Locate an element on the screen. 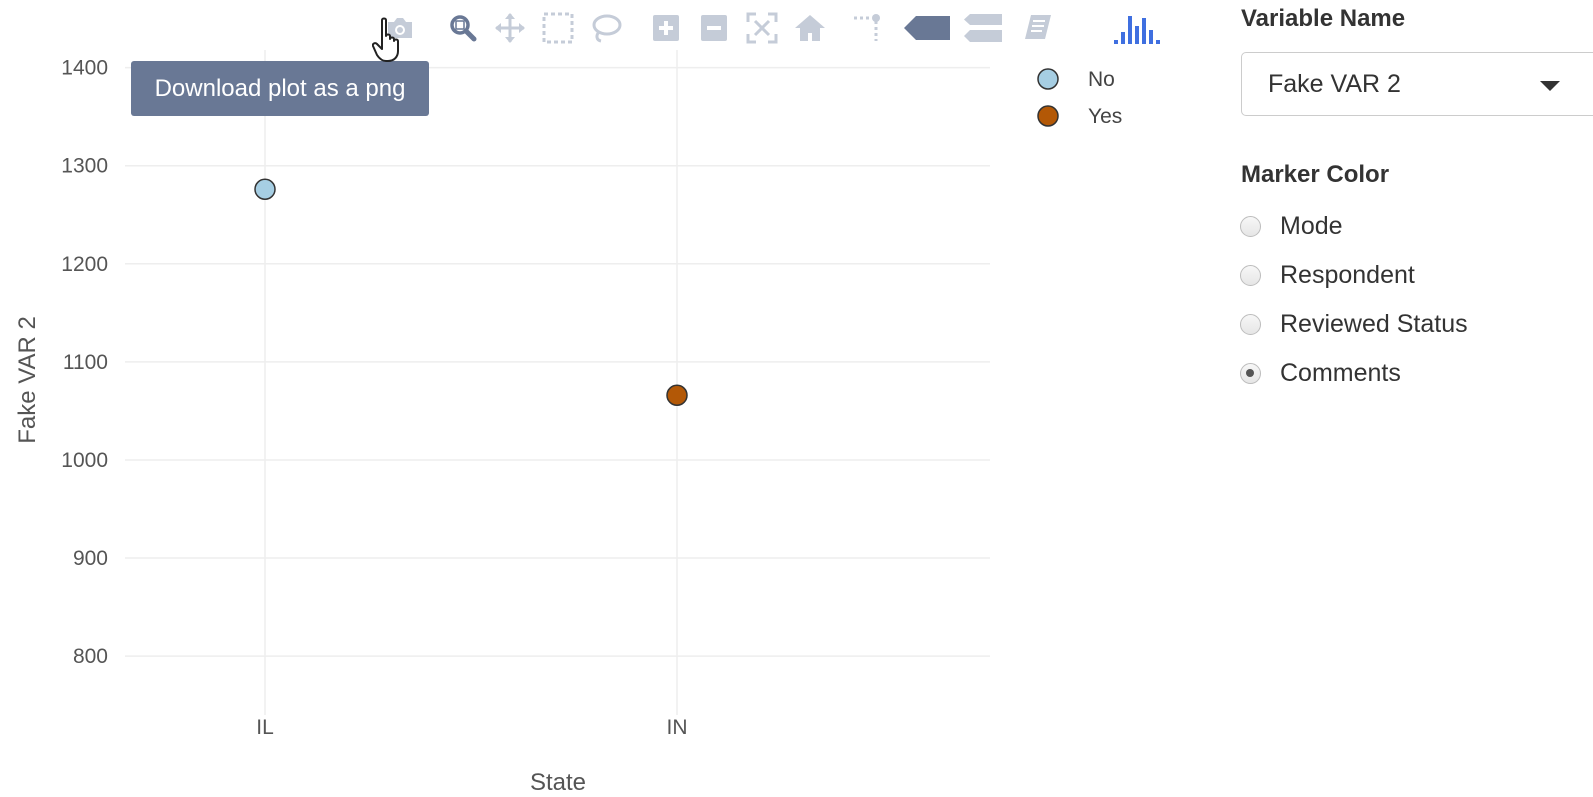  zoom-out-icon is located at coordinates (714, 28).